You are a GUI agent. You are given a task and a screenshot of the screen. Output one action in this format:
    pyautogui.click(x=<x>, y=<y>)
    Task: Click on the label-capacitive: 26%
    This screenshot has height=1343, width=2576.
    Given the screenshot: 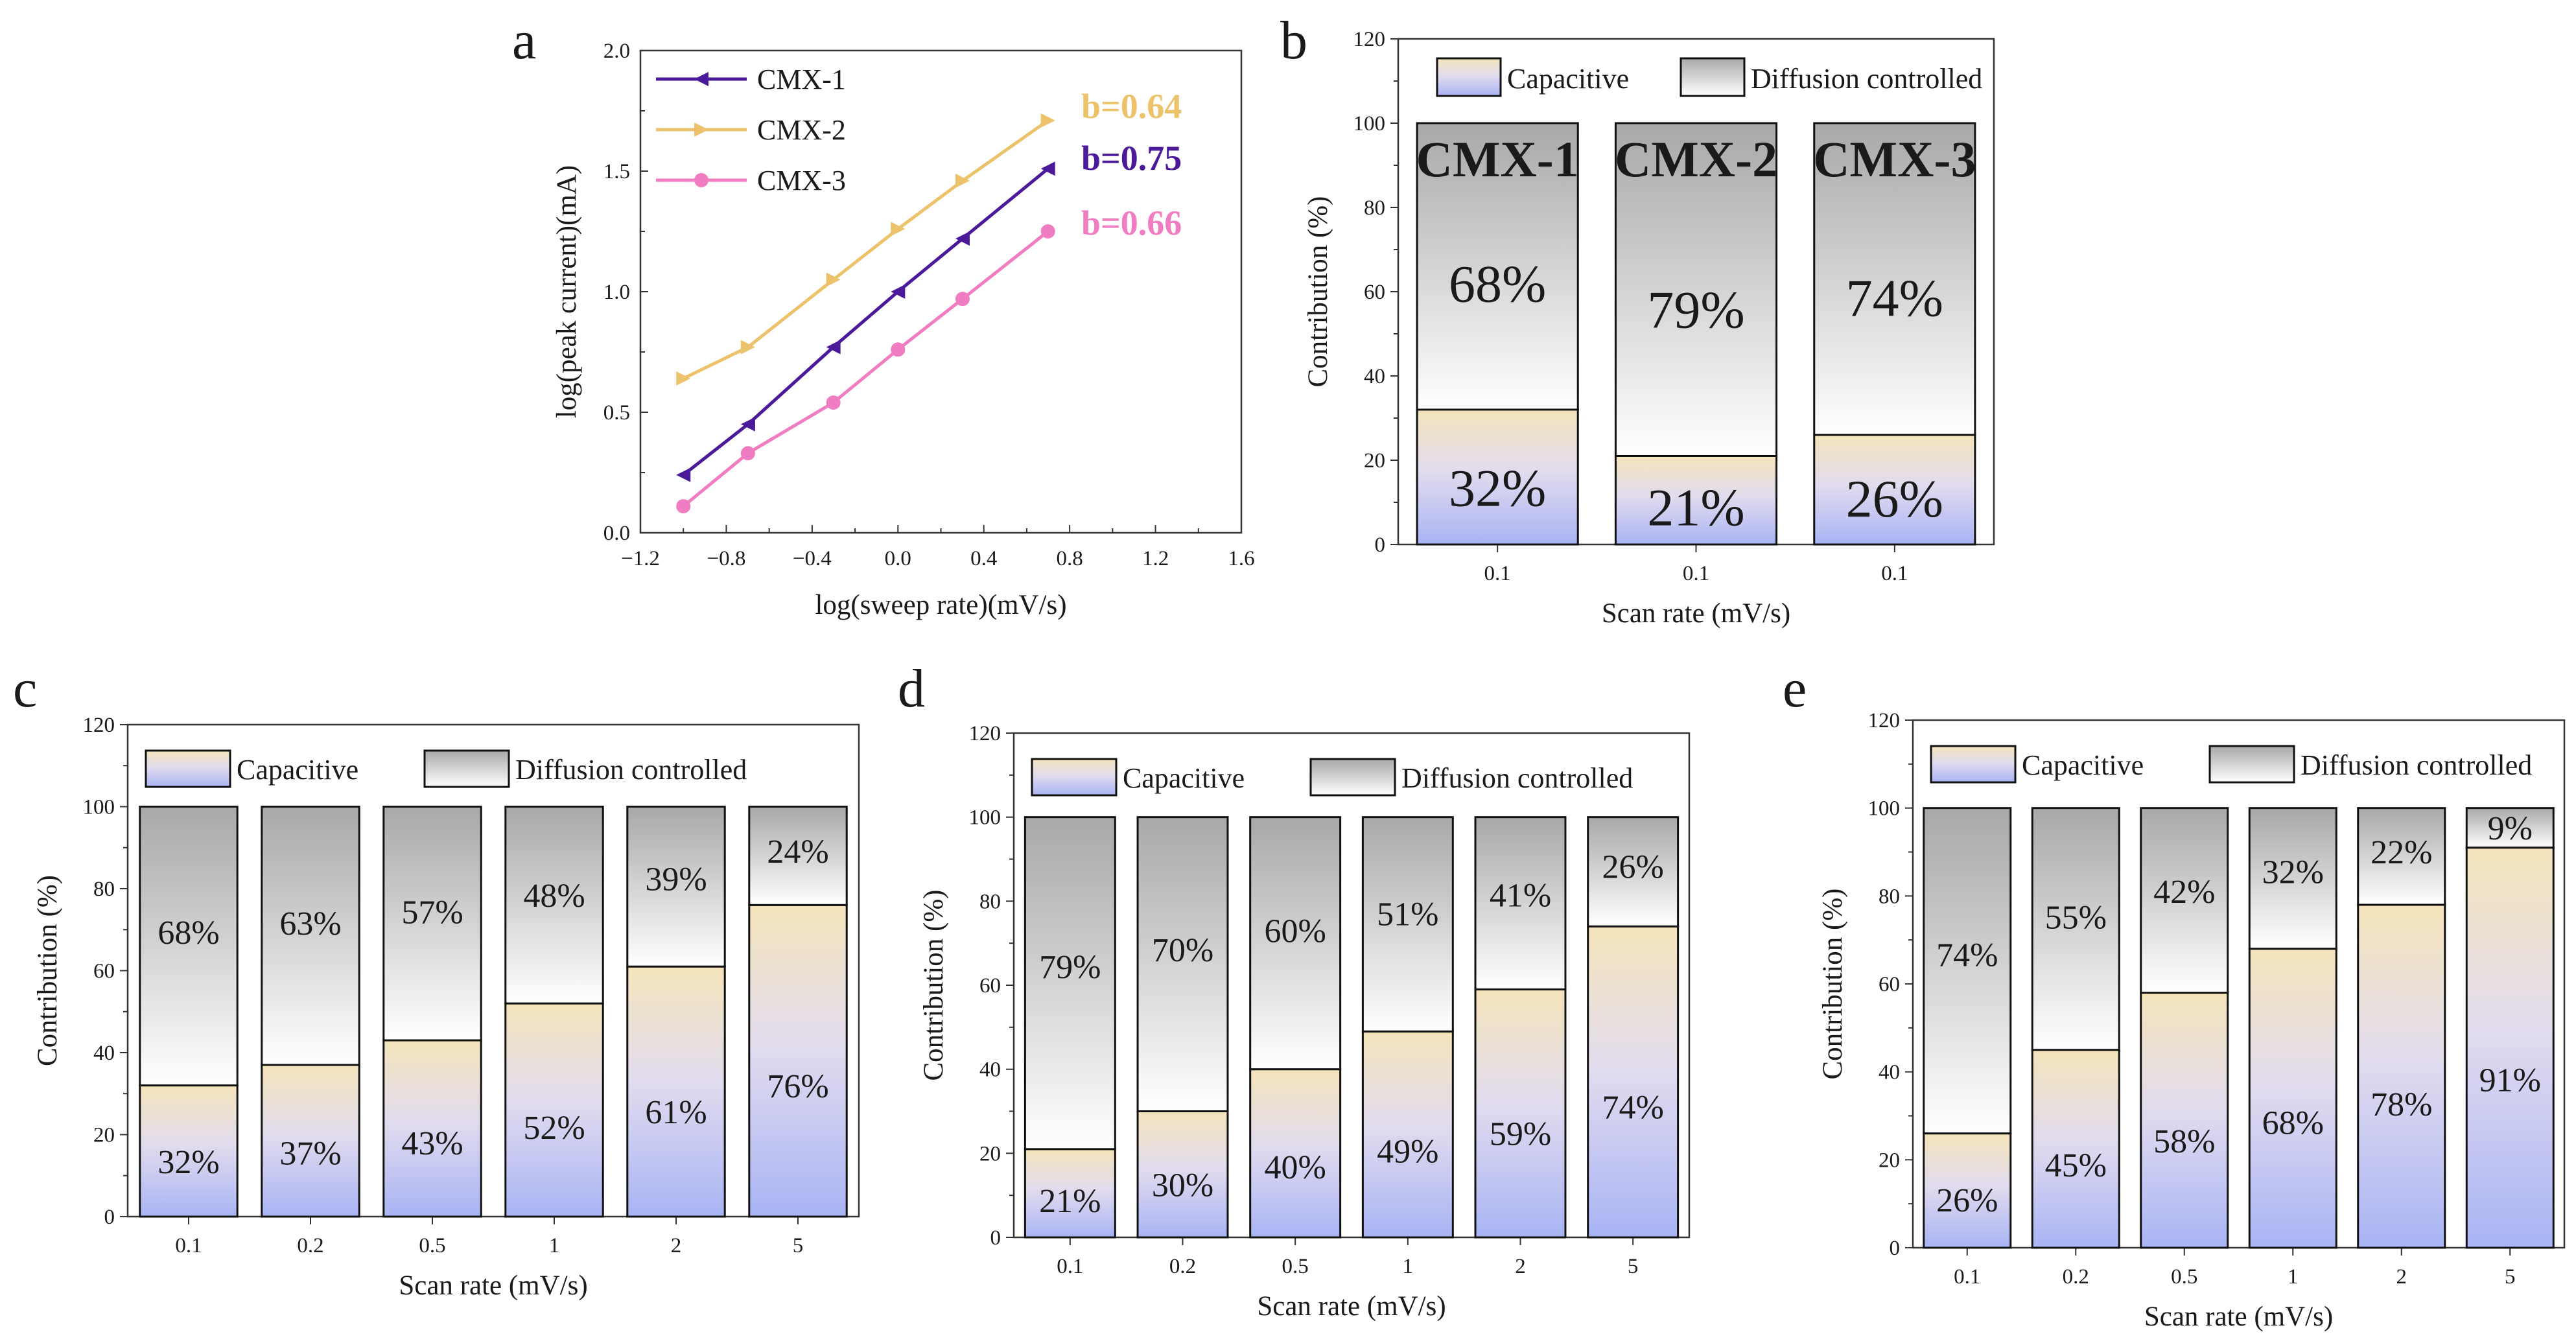 What is the action you would take?
    pyautogui.click(x=1967, y=1200)
    